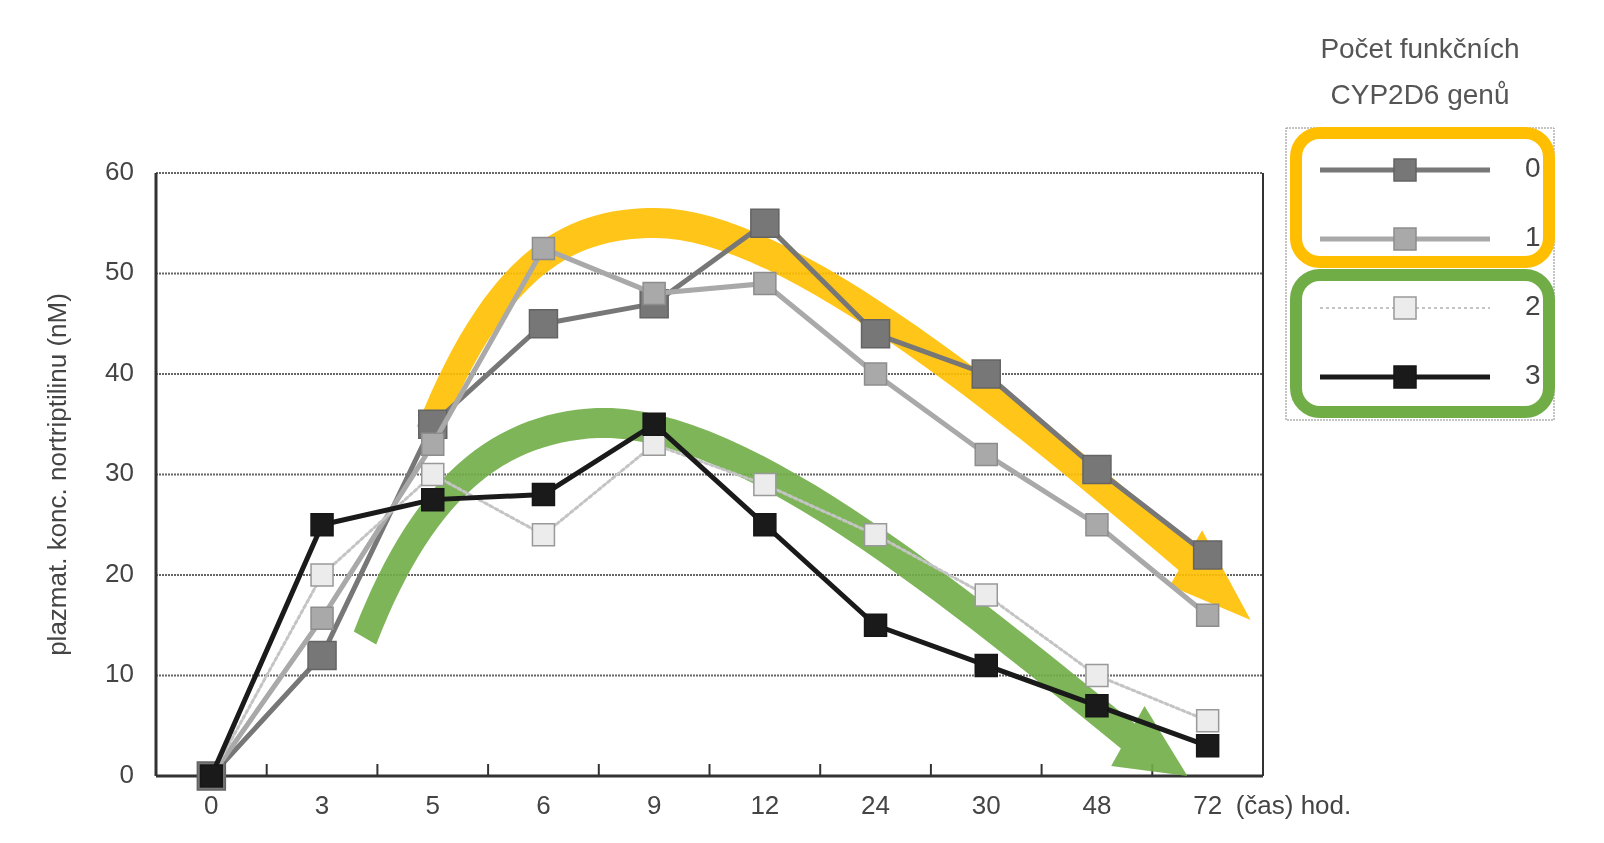 This screenshot has height=843, width=1604. Describe the element at coordinates (126, 773) in the screenshot. I see `y-tick-label: 0` at that location.